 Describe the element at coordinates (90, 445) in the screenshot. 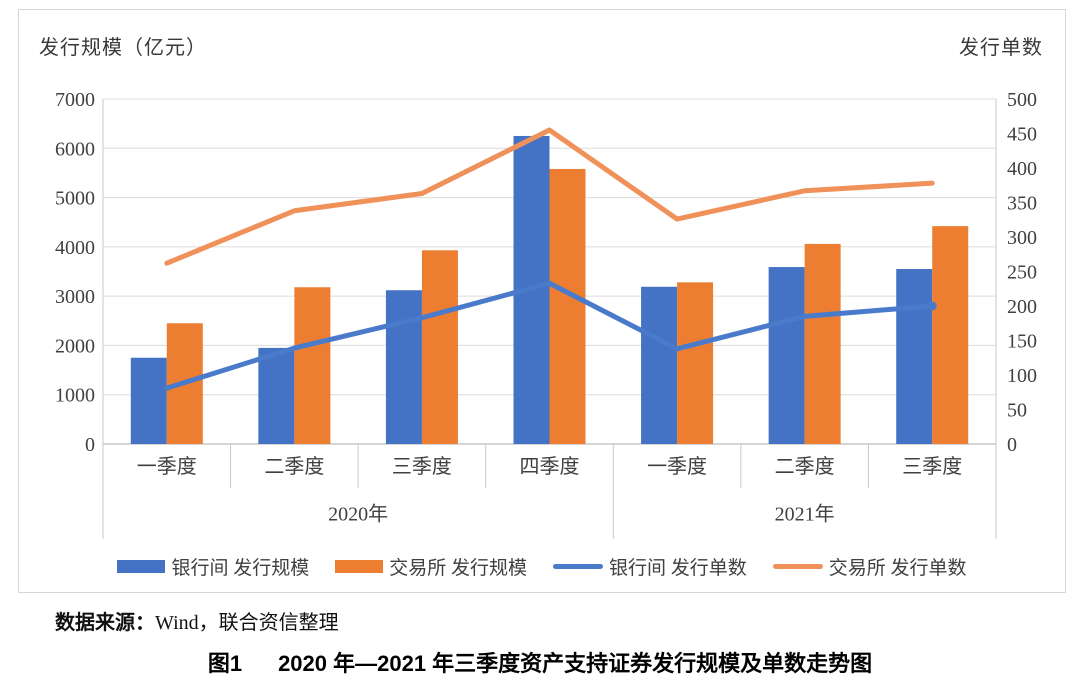

I see `left-axis-tick: 0` at that location.